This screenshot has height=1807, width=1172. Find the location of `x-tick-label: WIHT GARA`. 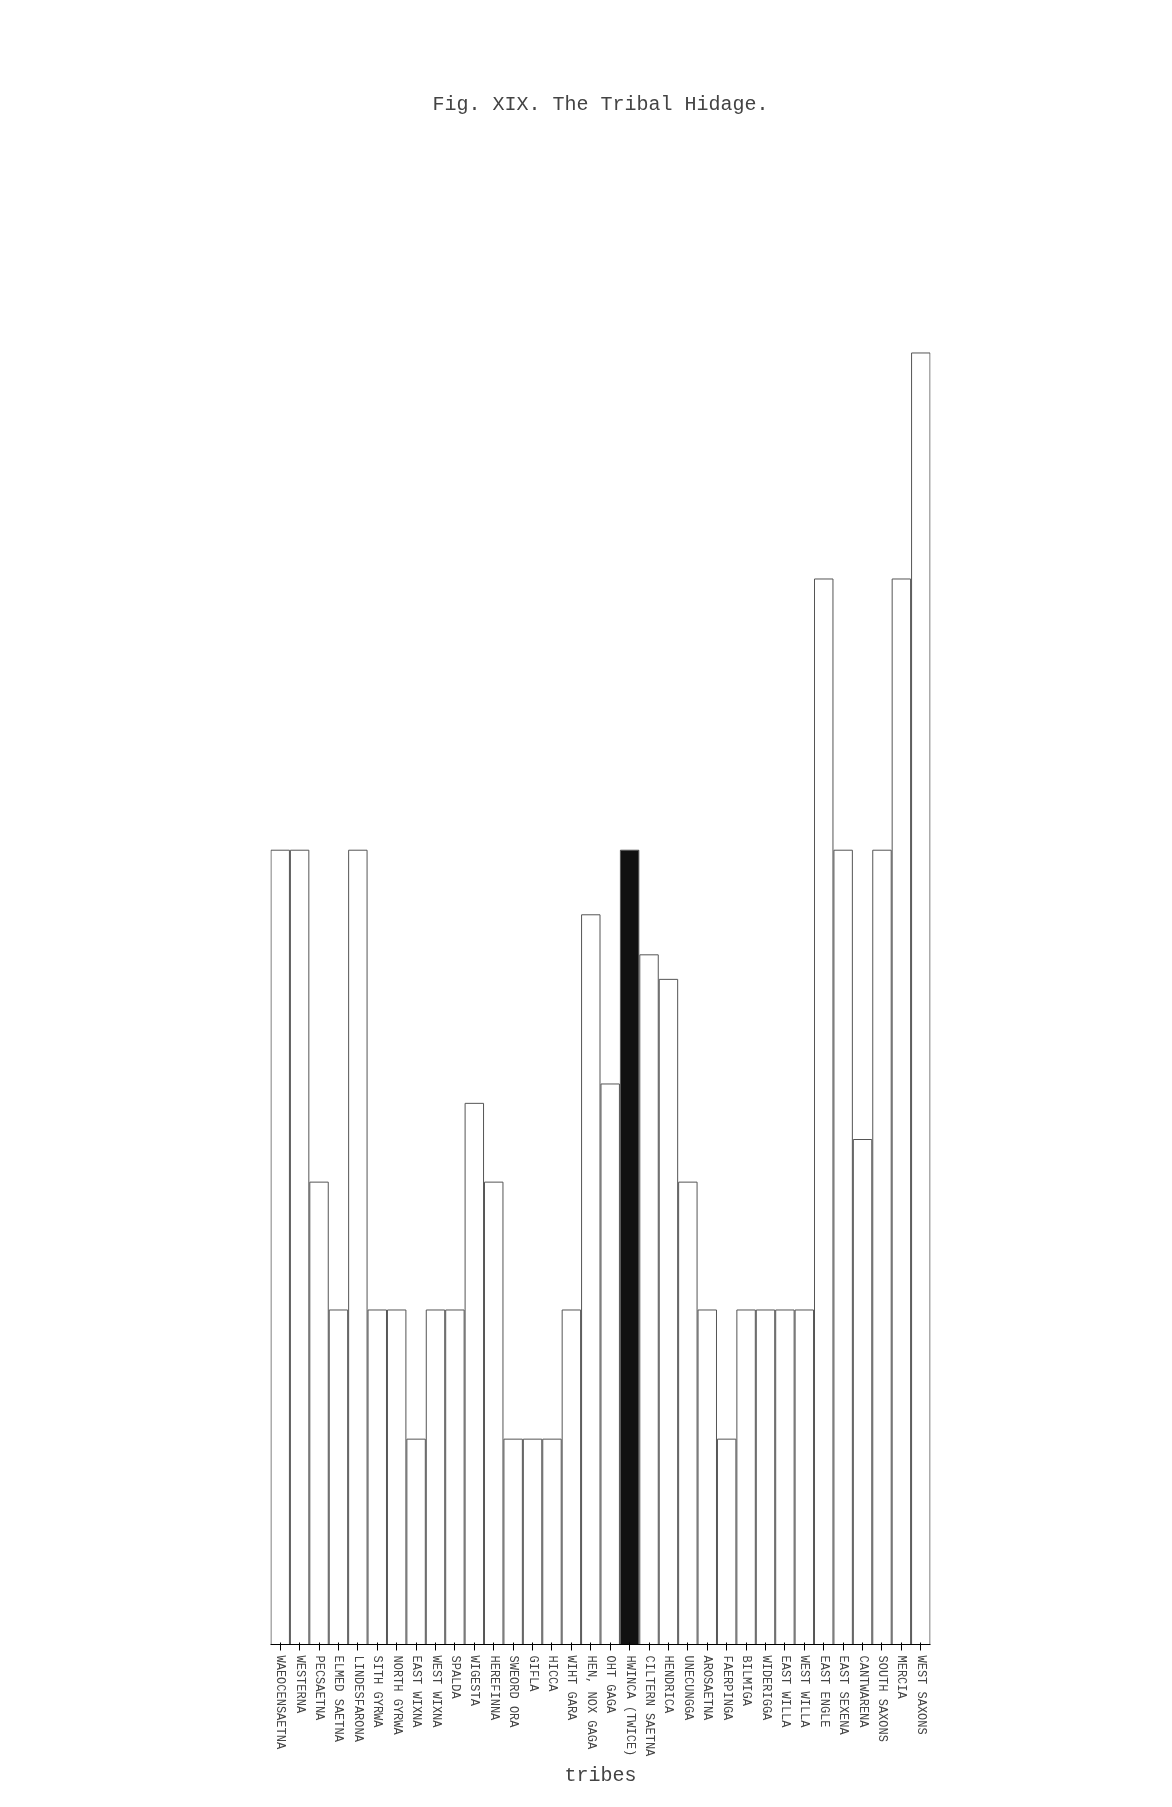

x-tick-label: WIHT GARA is located at coordinates (571, 1688).